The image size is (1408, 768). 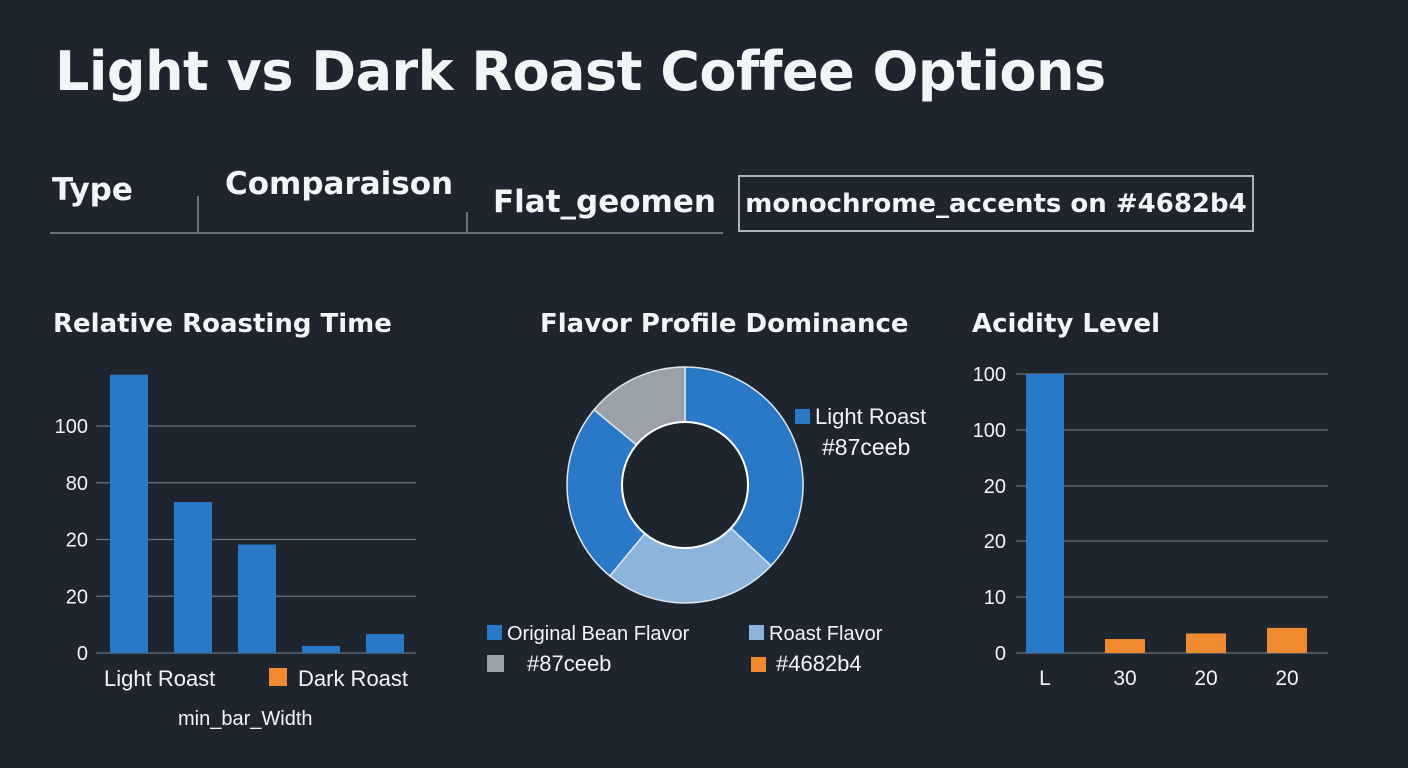 I want to click on meta-type-label: Type, so click(x=92, y=190).